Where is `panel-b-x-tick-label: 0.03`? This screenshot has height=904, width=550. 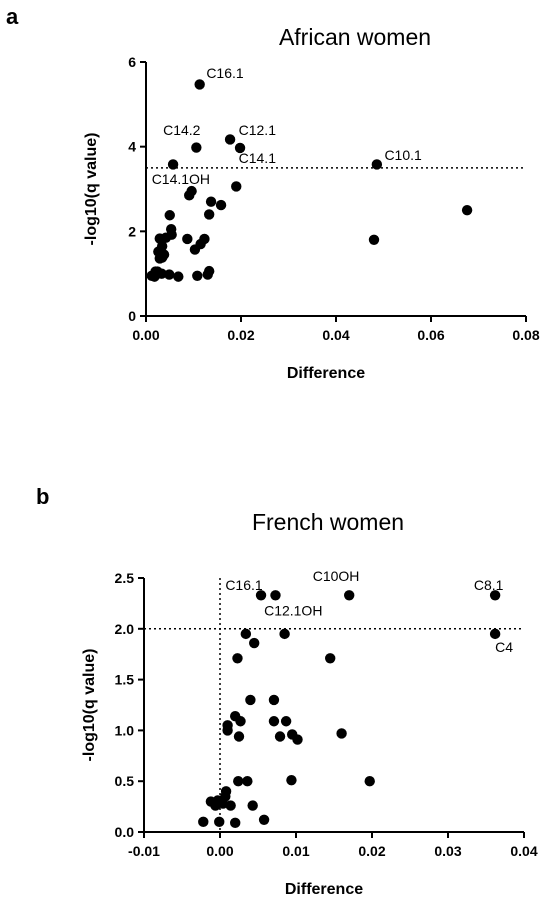 panel-b-x-tick-label: 0.03 is located at coordinates (447, 851).